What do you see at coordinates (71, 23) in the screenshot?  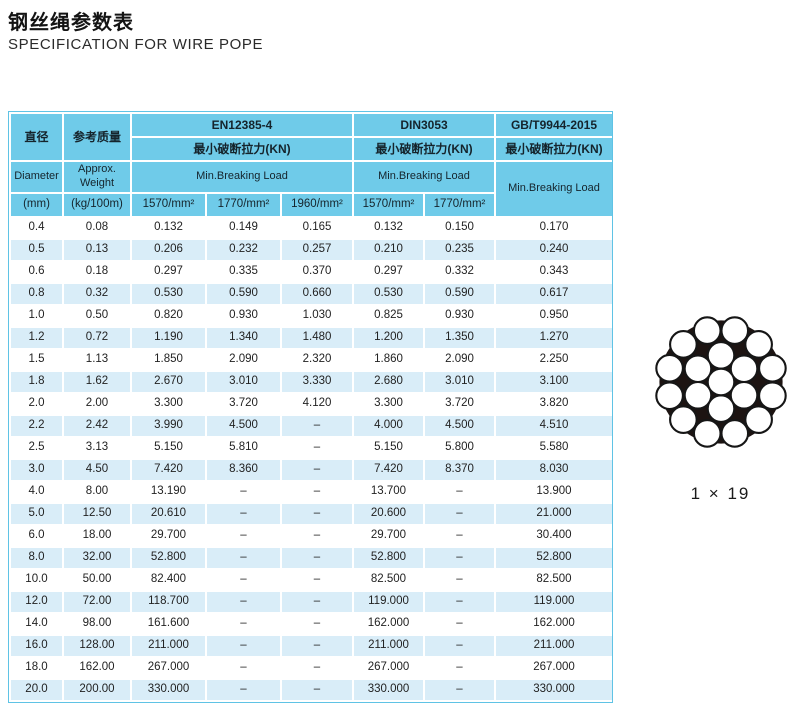 I see `page-title-chinese: 钢丝绳参数表` at bounding box center [71, 23].